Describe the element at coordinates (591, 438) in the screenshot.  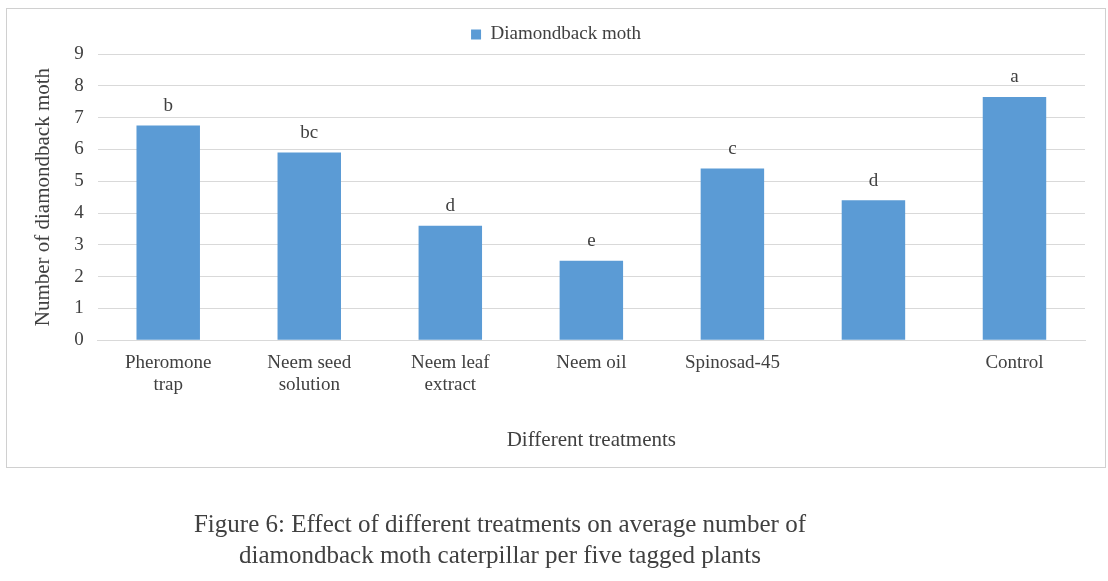
I see `x-axis-title: Different treatments` at that location.